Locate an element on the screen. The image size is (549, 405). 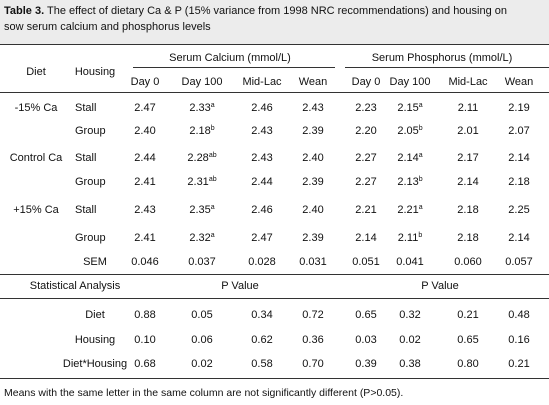
stats-row-label: Housing is located at coordinates (95, 340).